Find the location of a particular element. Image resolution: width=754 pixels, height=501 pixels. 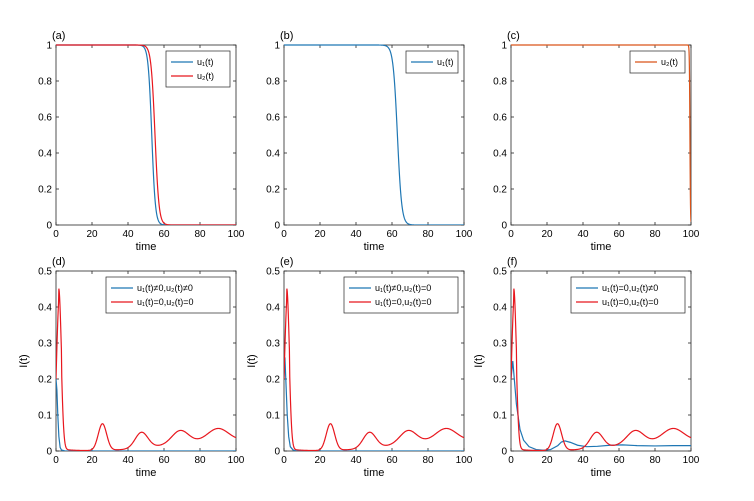

panel-label: (a) is located at coordinates (58, 36).